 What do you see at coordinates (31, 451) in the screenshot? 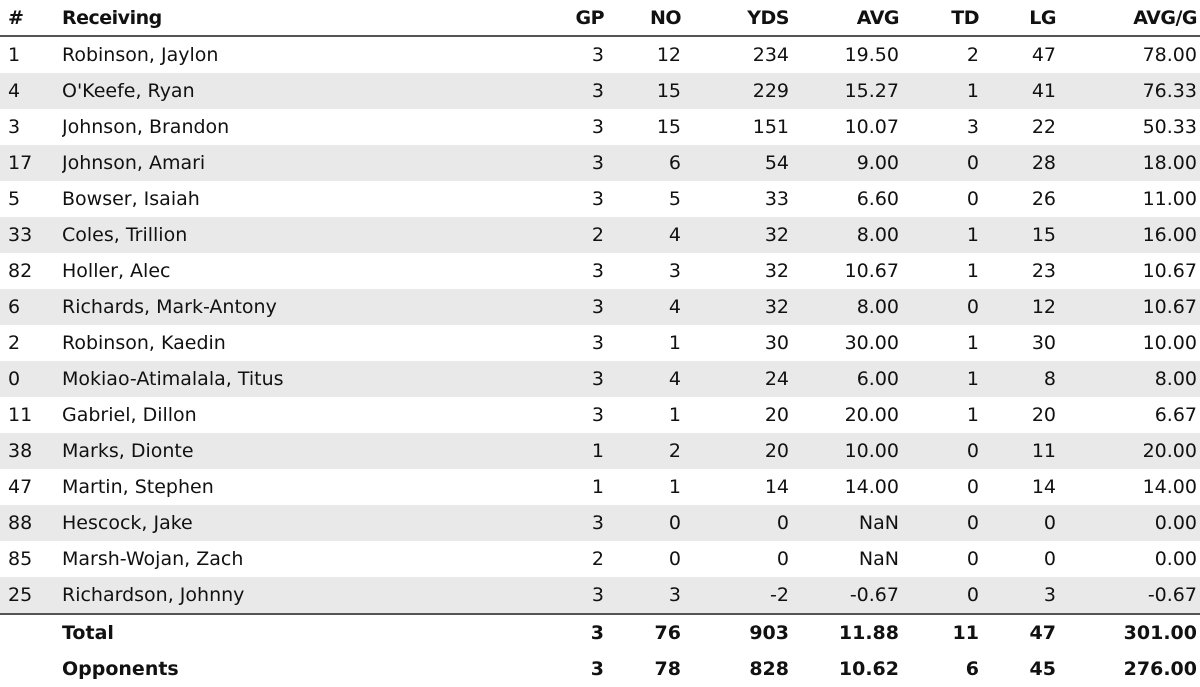
I see `stat-cell: 38` at bounding box center [31, 451].